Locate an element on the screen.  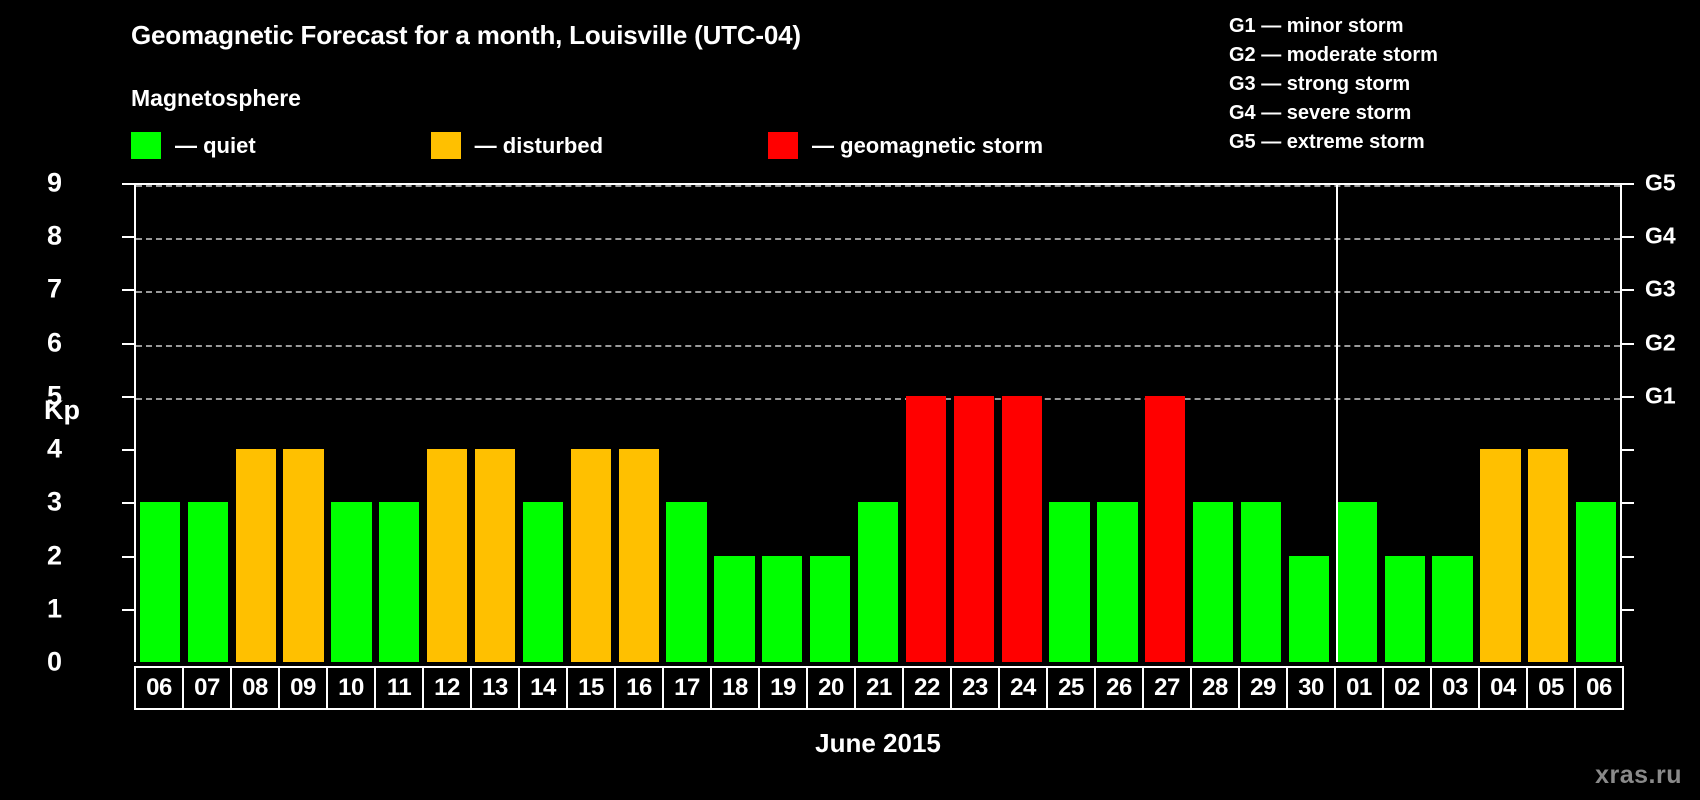
storm-scale-item-1: G1 — minor storm is located at coordinates (1316, 26).